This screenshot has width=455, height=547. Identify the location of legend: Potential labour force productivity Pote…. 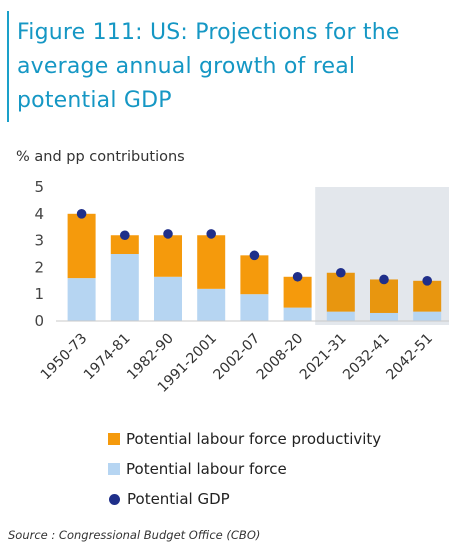
(244, 469).